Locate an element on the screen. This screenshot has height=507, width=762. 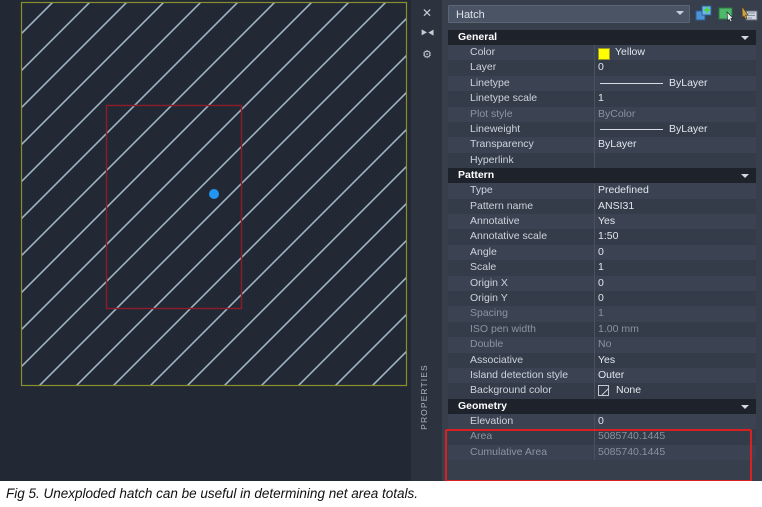
property-label: Plot style is located at coordinates (491, 113).